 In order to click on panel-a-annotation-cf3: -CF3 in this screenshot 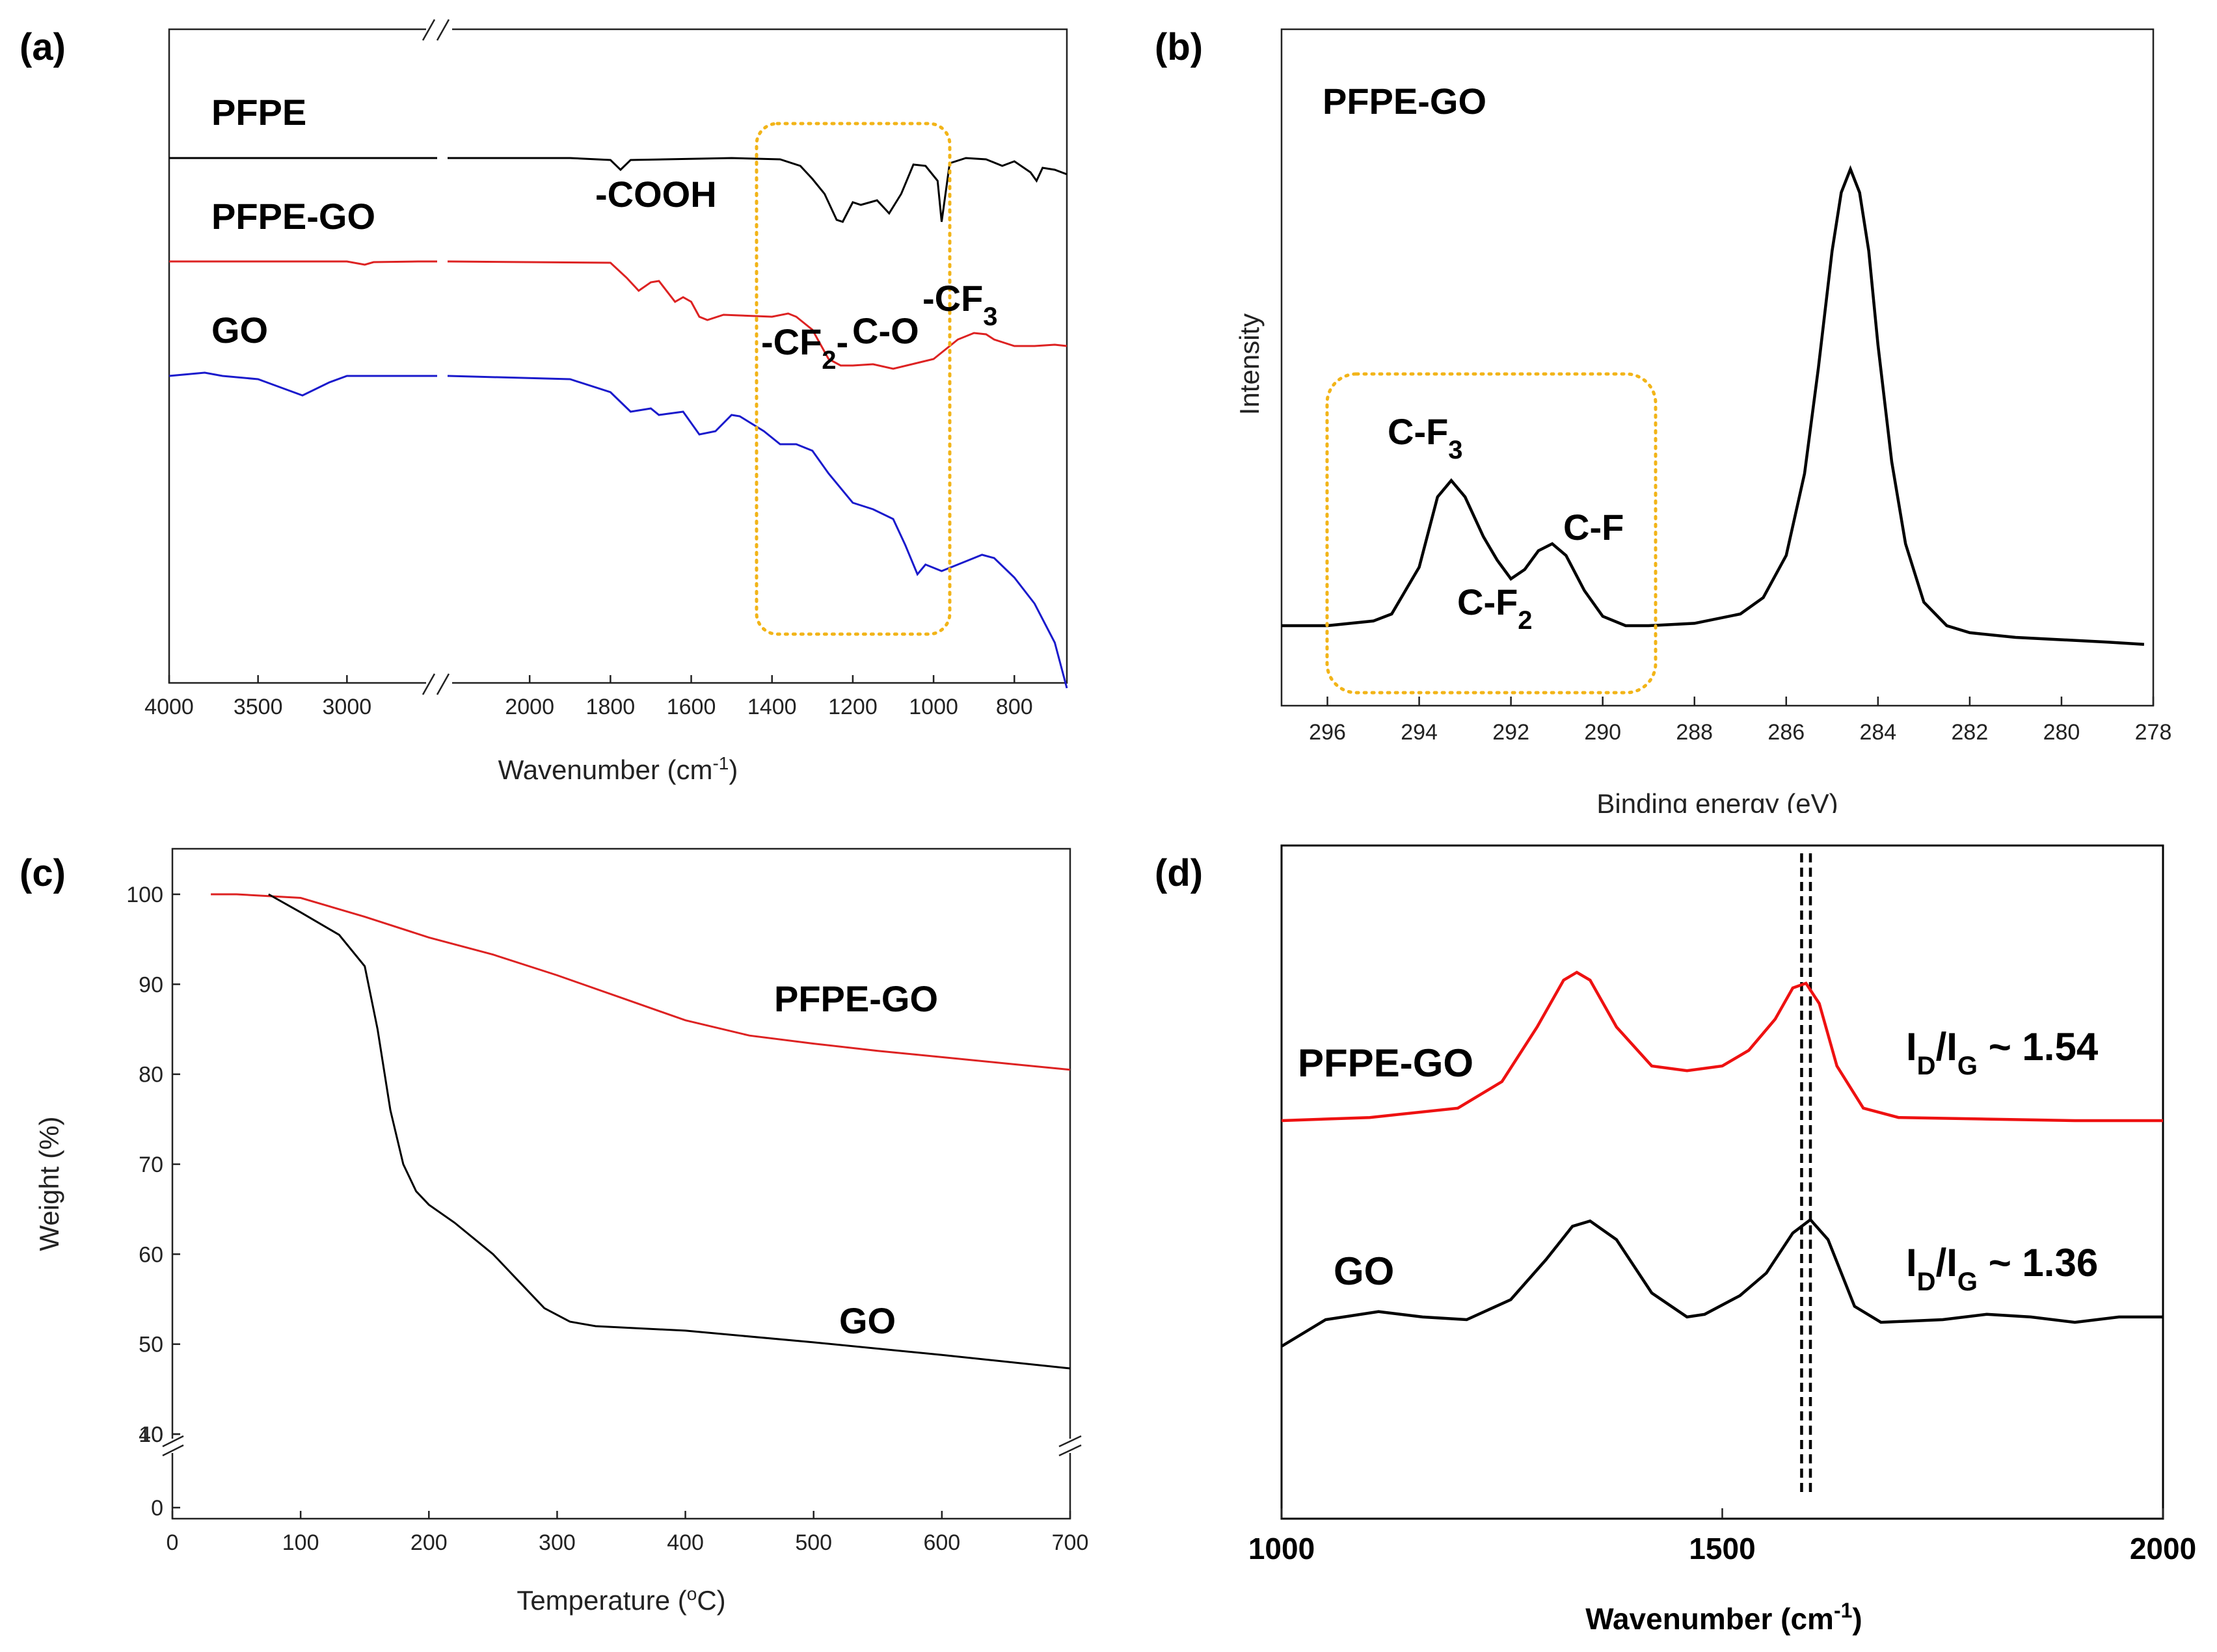, I will do `click(960, 304)`.